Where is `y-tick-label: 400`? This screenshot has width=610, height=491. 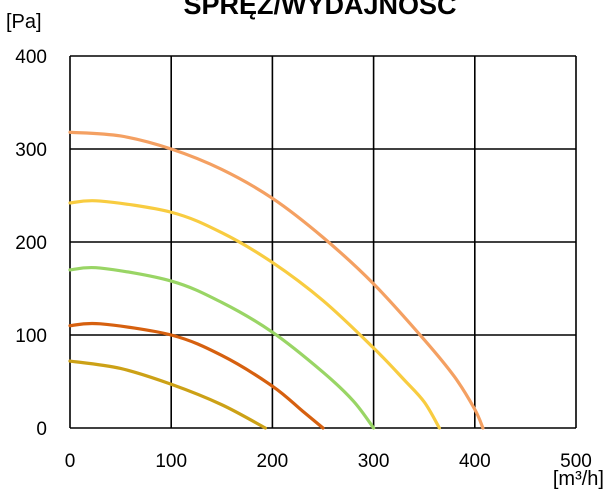 y-tick-label: 400 is located at coordinates (31, 57).